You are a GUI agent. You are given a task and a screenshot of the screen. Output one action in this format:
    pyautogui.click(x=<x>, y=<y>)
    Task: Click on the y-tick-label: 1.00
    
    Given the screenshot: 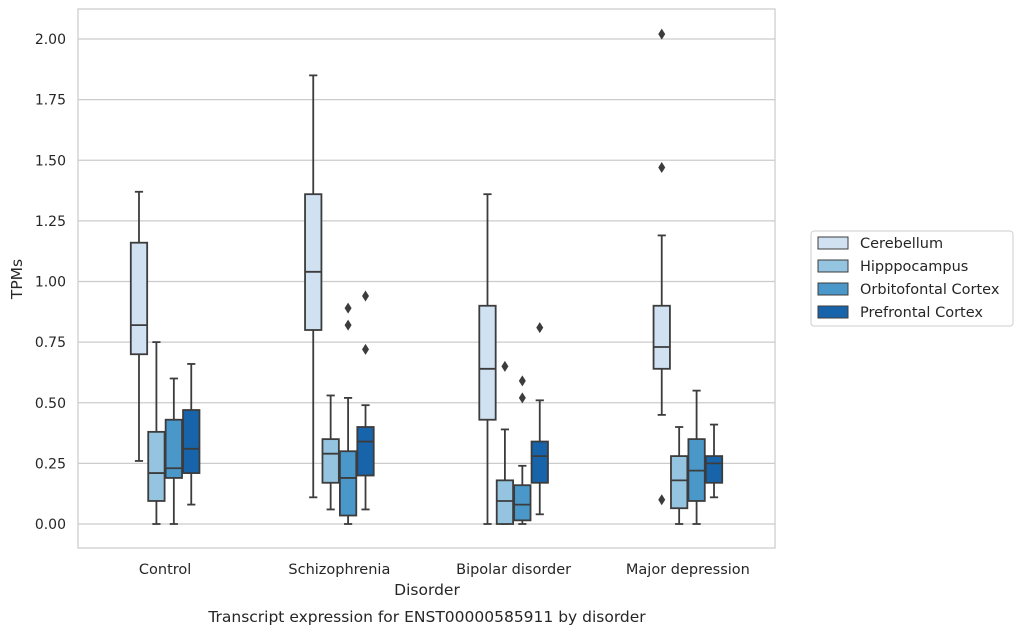 What is the action you would take?
    pyautogui.click(x=50, y=283)
    